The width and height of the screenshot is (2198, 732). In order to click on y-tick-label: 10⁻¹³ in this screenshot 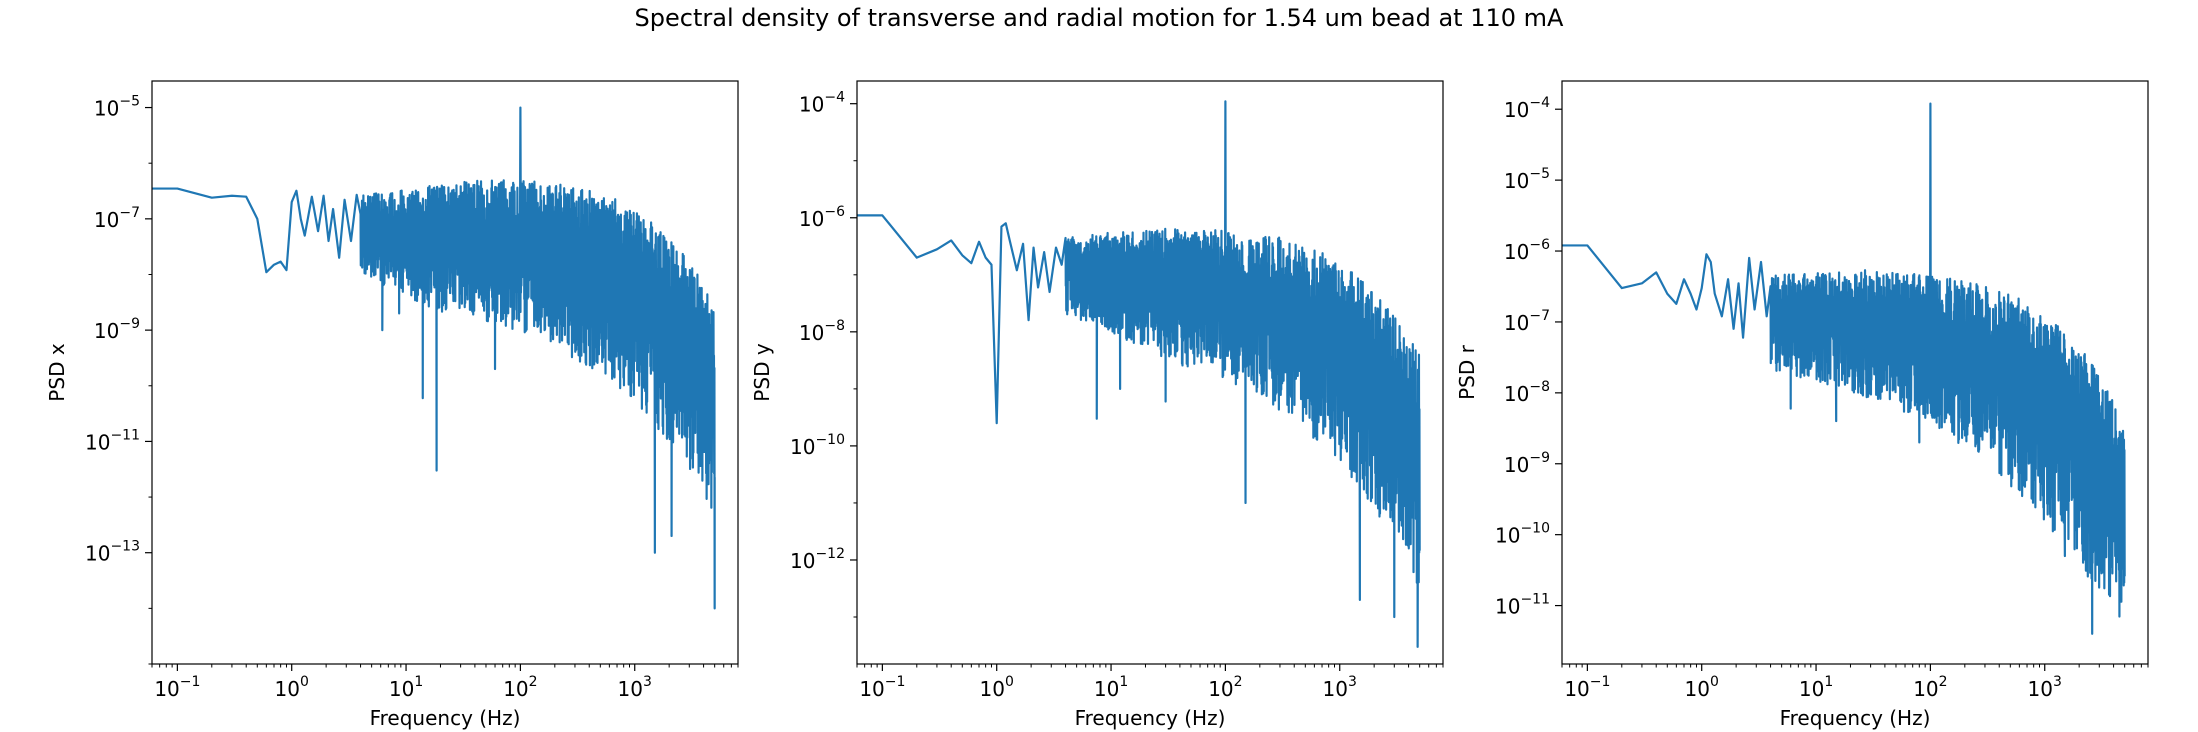, I will do `click(112, 552)`.